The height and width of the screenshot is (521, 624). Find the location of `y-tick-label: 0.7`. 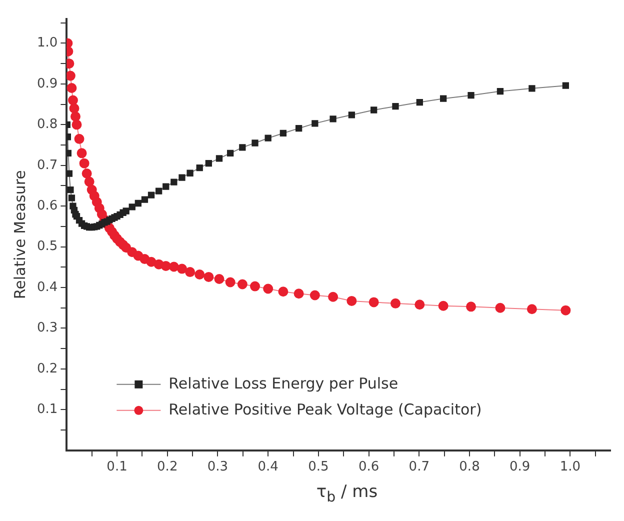

y-tick-label: 0.7 is located at coordinates (47, 165).